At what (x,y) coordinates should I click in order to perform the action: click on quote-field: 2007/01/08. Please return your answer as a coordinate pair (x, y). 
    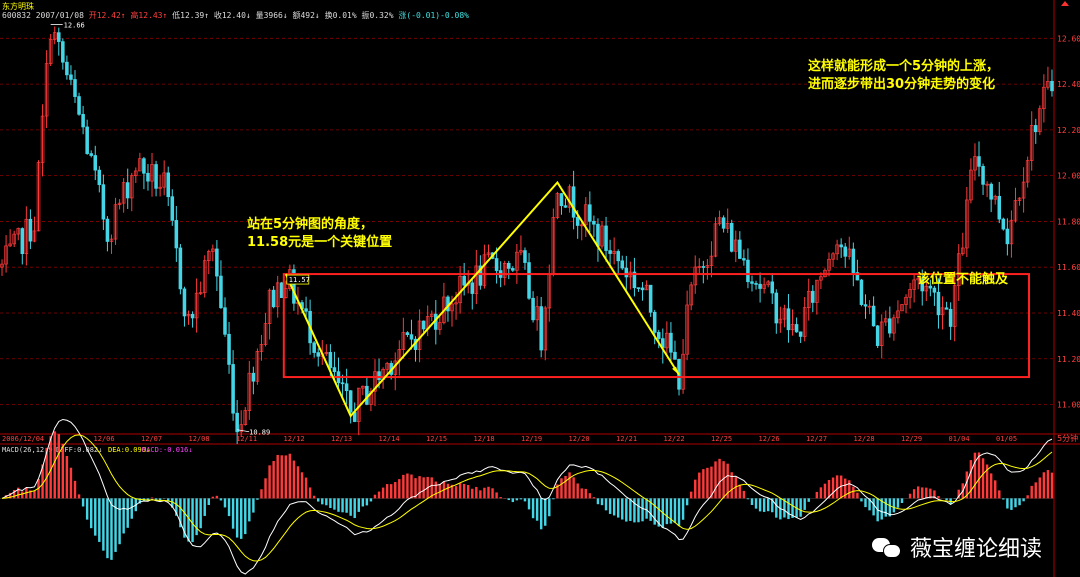
    Looking at the image, I should click on (62, 15).